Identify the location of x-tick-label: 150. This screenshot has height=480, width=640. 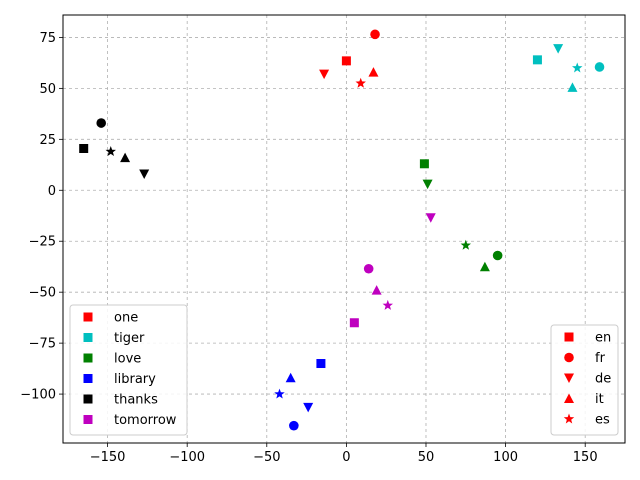
(585, 457).